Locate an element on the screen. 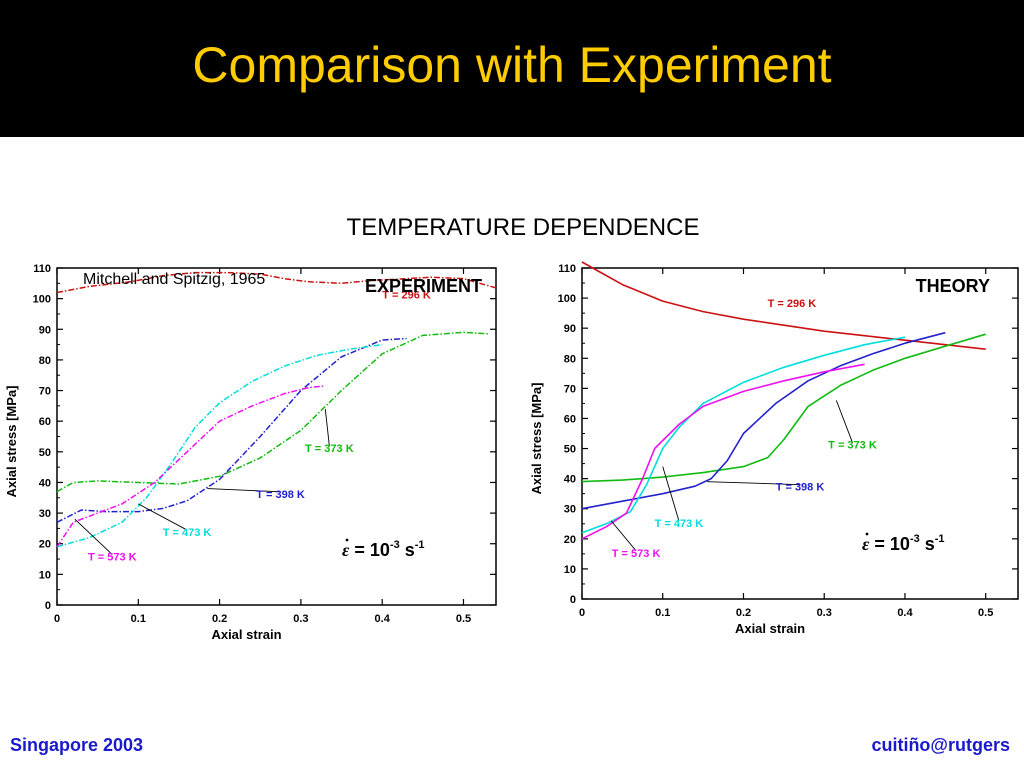 This screenshot has width=1024, height=768. footer-author: cuitiño@rutgers is located at coordinates (940, 745).